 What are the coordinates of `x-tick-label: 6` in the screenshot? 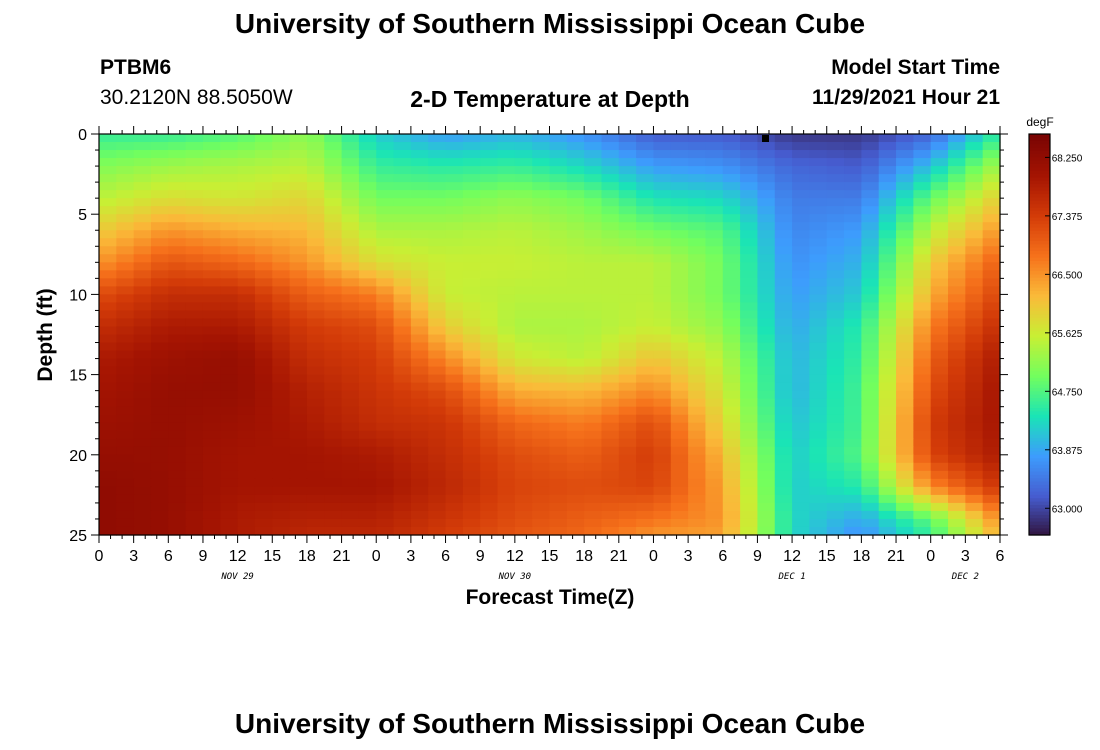 It's located at (1000, 556).